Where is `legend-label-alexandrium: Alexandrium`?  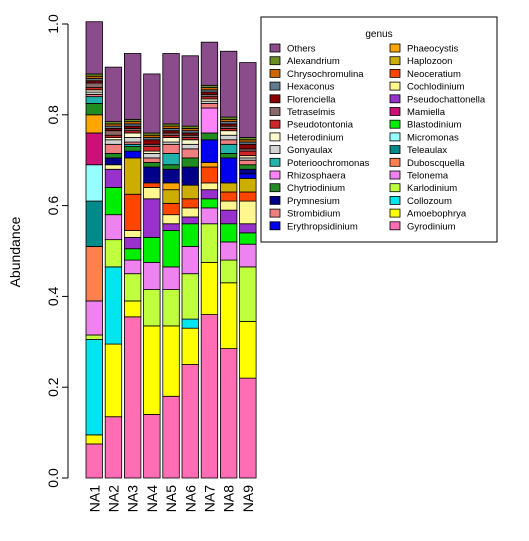 legend-label-alexandrium: Alexandrium is located at coordinates (313, 61).